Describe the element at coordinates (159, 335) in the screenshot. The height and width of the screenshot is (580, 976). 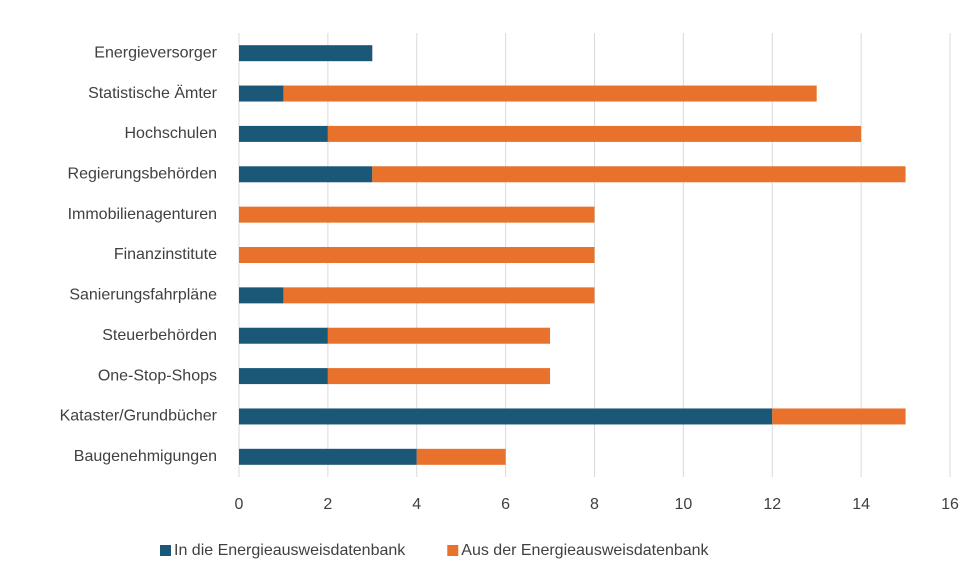
I see `y-tick-label: Steuerbehörden` at that location.